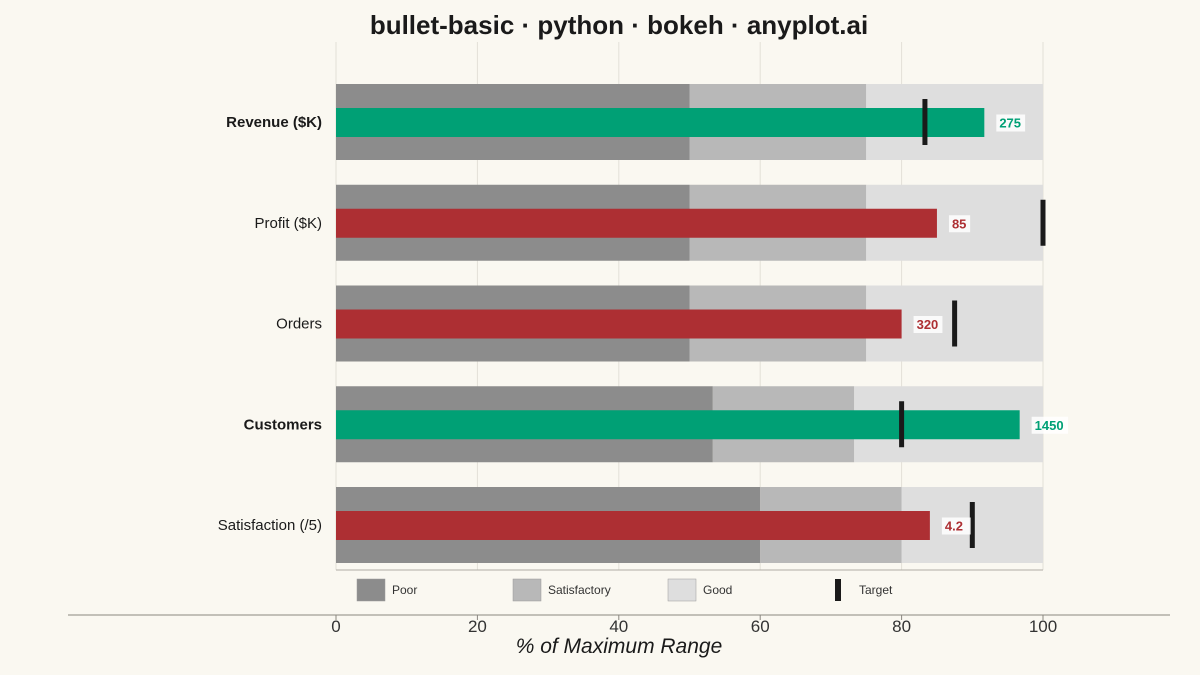  I want to click on legend-label: Target, so click(876, 590).